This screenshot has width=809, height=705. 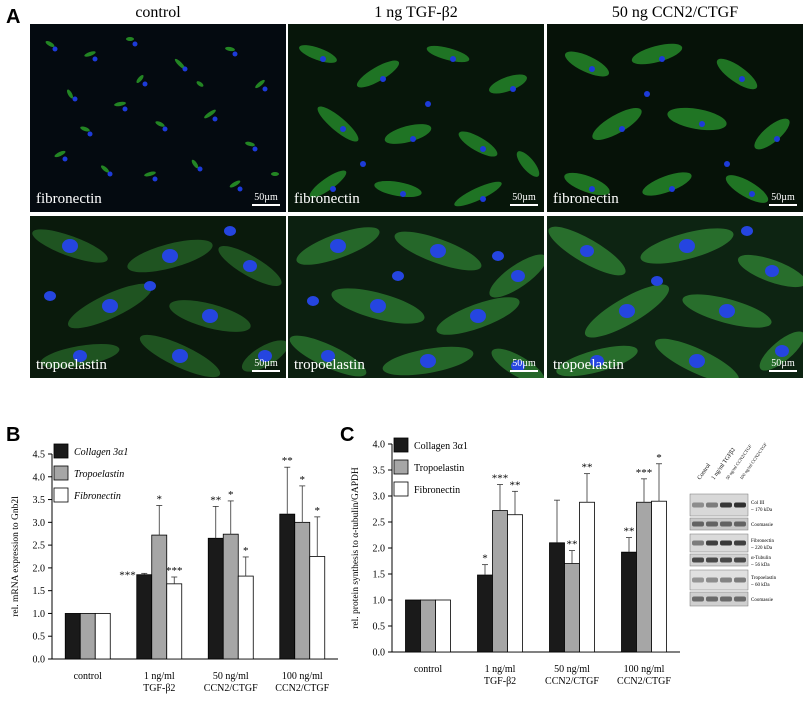 I want to click on y-axis-label: rel. mRNA expression to Gnb2l, so click(x=16, y=556).